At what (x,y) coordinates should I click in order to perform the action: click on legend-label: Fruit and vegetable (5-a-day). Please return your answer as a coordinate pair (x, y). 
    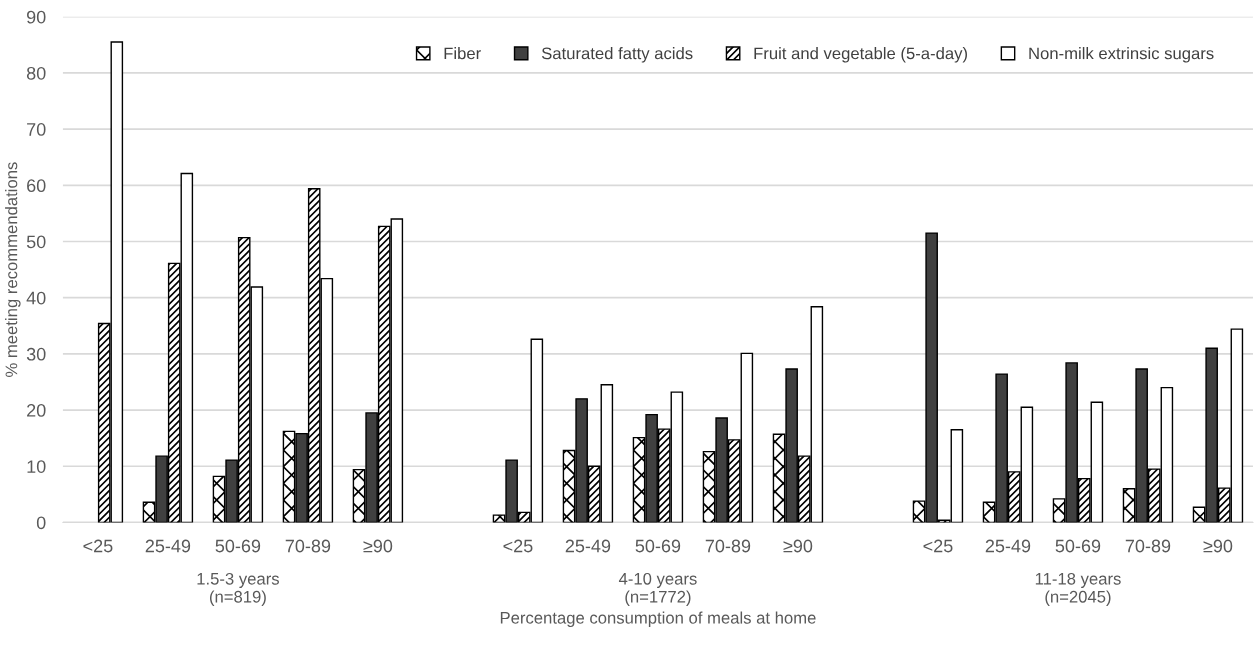
    Looking at the image, I should click on (860, 55).